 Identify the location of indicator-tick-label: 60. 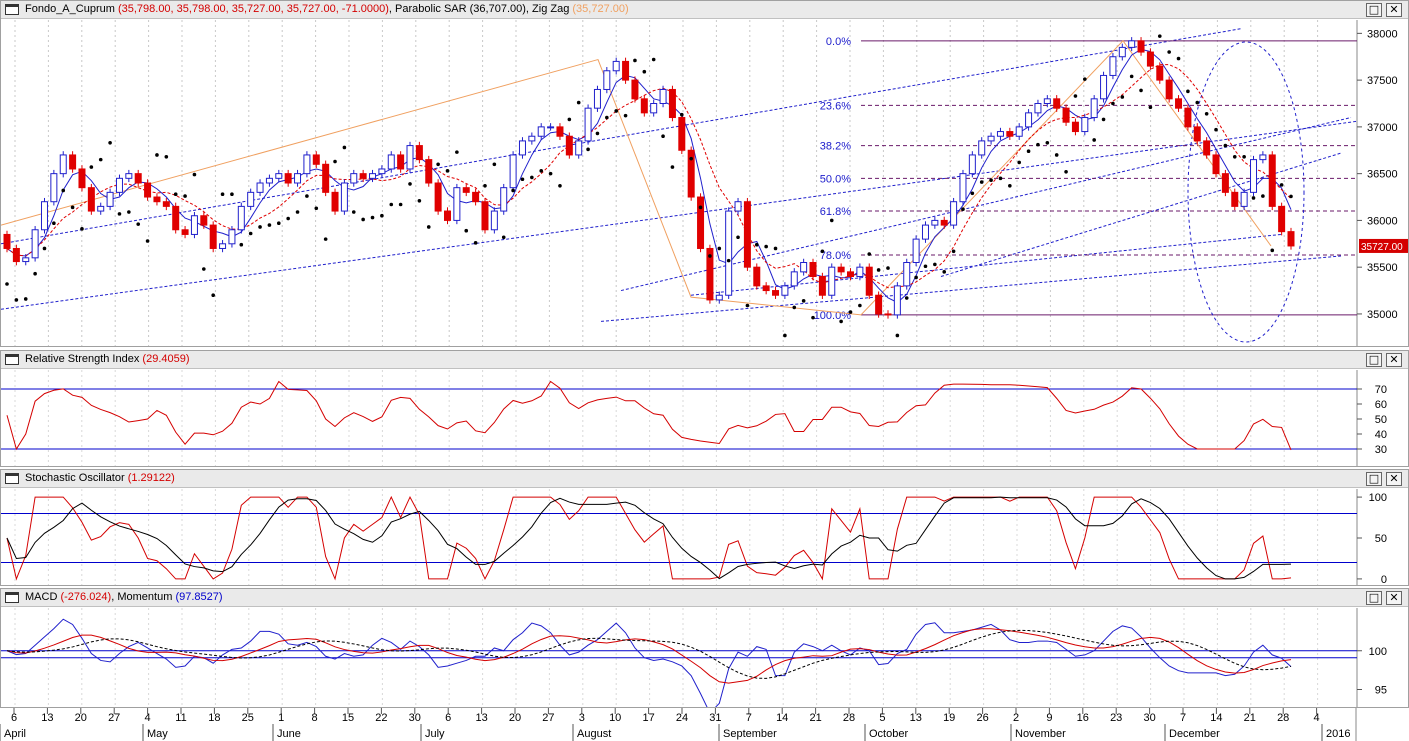
(1381, 405).